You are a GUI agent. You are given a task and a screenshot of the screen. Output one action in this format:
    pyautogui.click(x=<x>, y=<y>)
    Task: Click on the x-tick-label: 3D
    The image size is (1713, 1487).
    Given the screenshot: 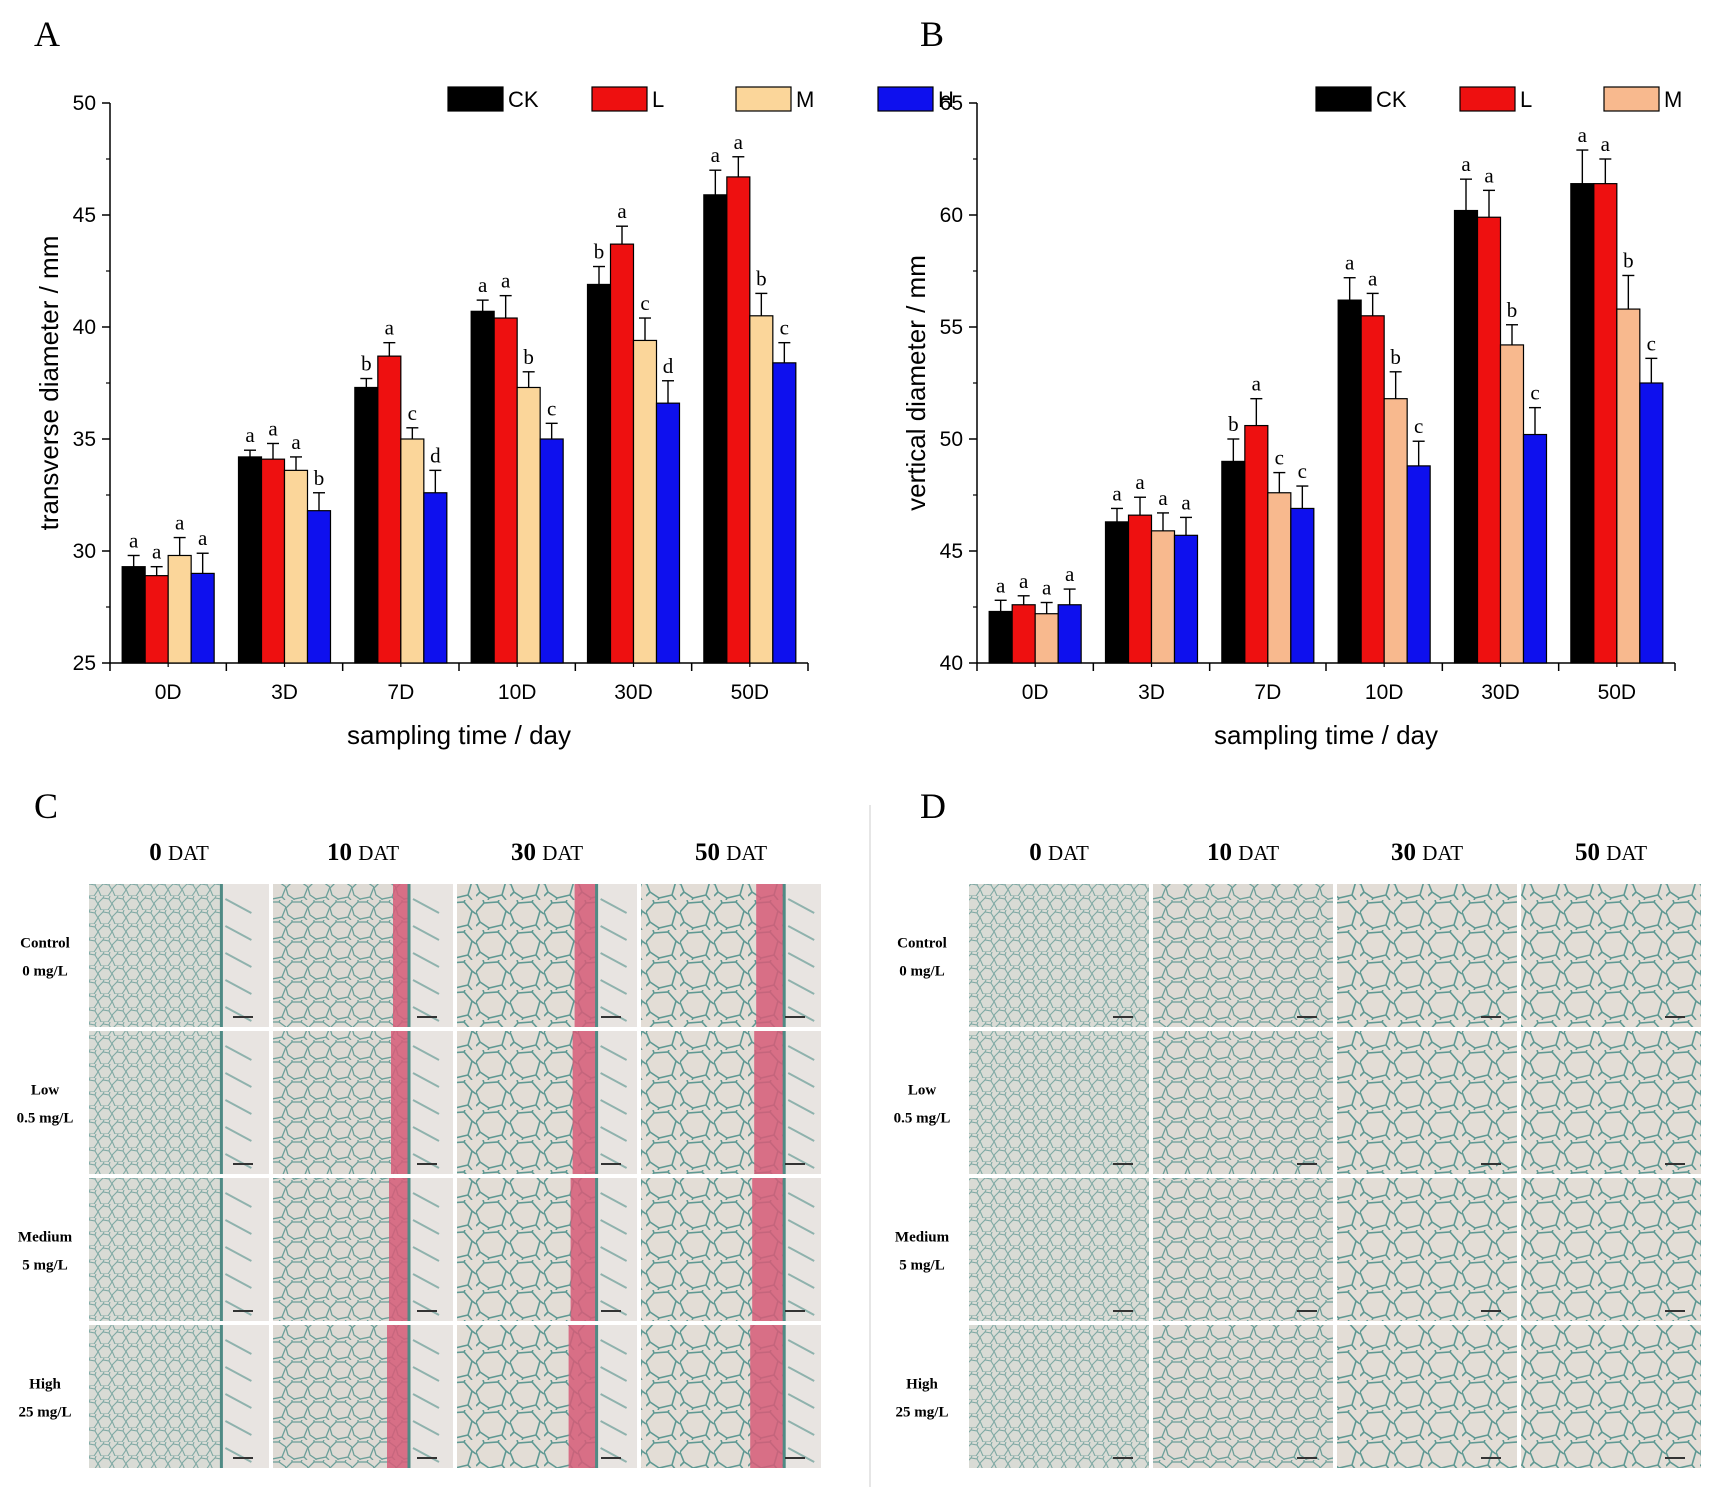 What is the action you would take?
    pyautogui.click(x=1151, y=692)
    